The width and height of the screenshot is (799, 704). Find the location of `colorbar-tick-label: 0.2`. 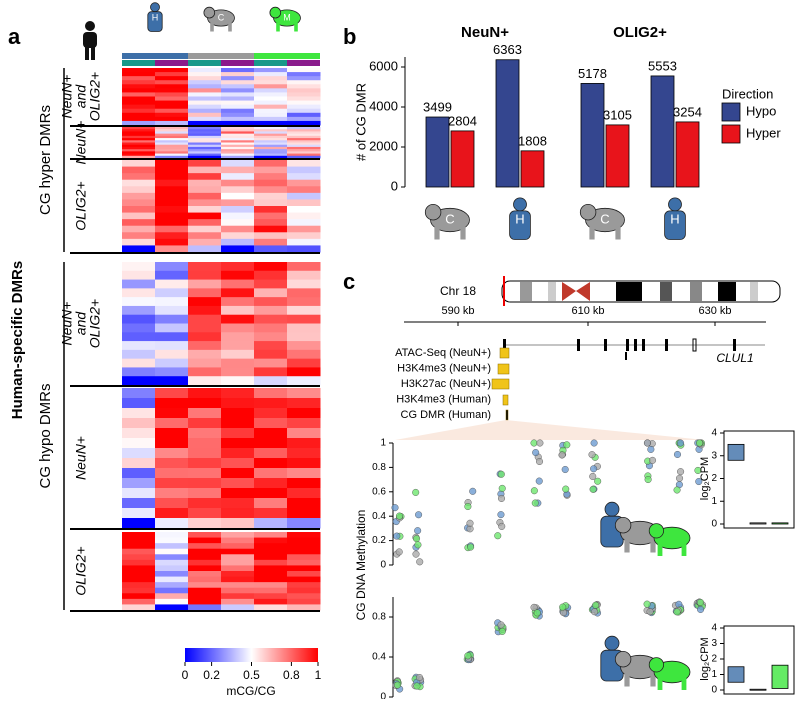

colorbar-tick-label: 0.2 is located at coordinates (211, 675).